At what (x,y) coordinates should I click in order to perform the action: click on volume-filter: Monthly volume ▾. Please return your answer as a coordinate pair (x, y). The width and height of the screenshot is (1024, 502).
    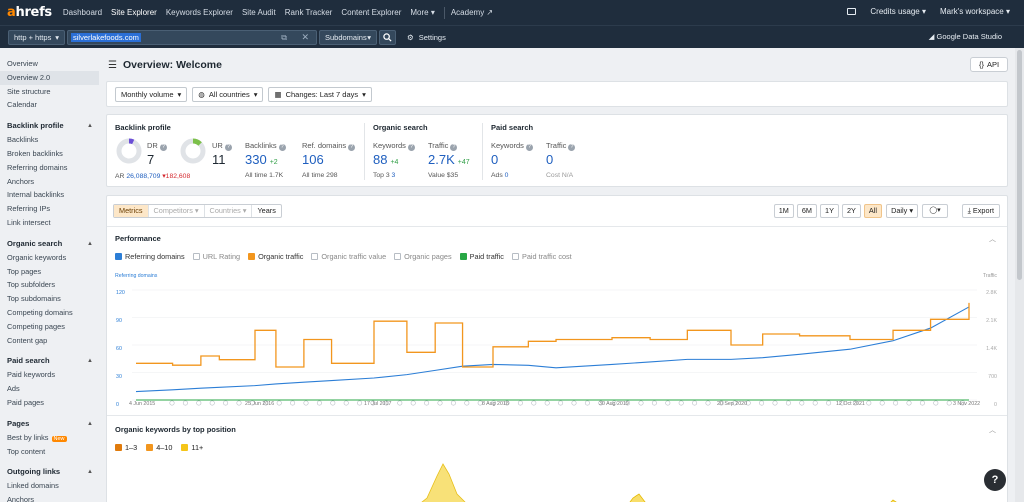
    Looking at the image, I should click on (151, 94).